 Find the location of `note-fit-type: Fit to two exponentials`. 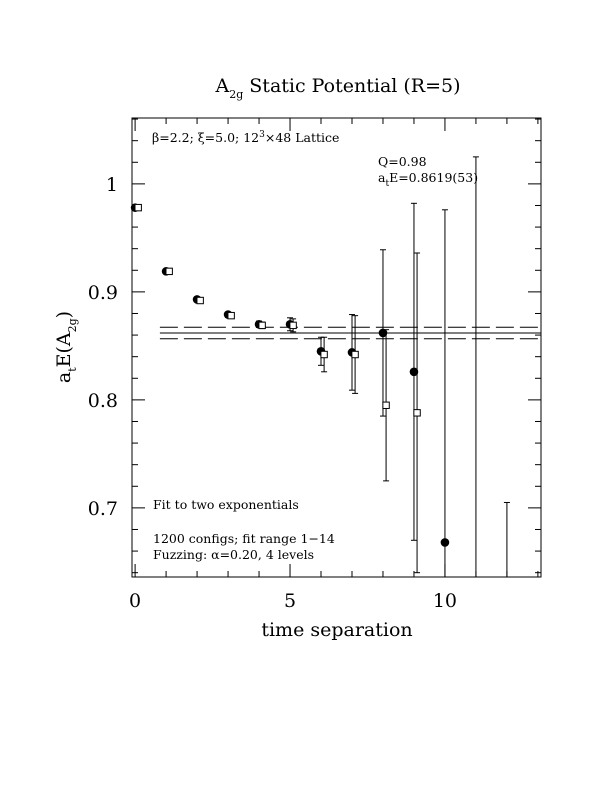

note-fit-type: Fit to two exponentials is located at coordinates (226, 504).